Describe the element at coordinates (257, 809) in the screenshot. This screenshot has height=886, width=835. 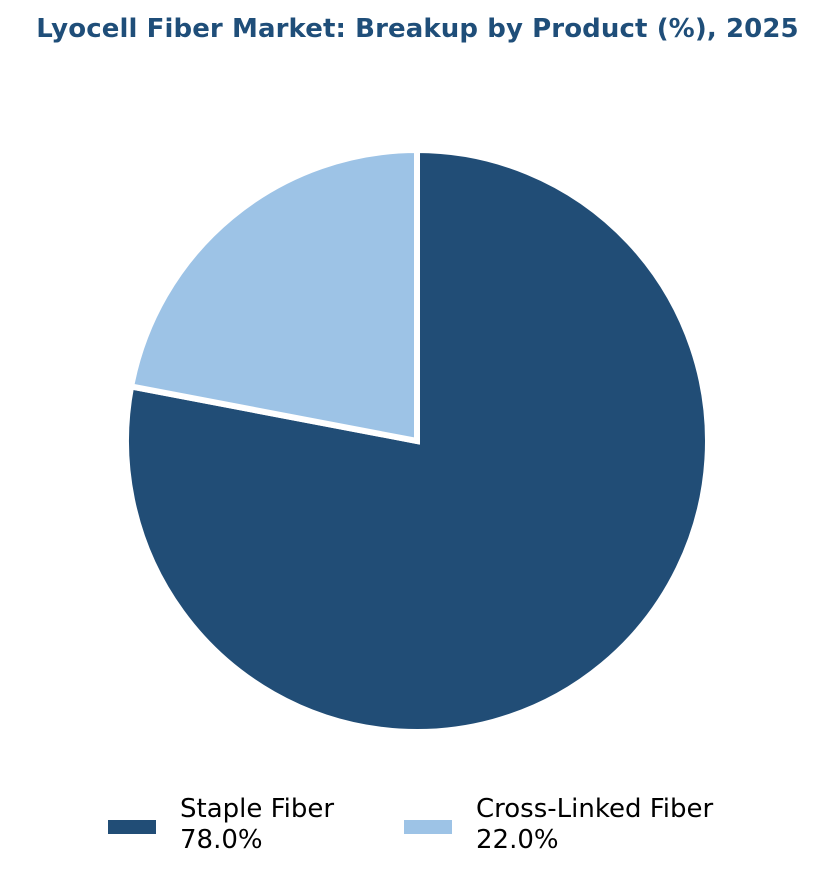
I see `legend-label-staple-fiber: Staple Fiber` at that location.